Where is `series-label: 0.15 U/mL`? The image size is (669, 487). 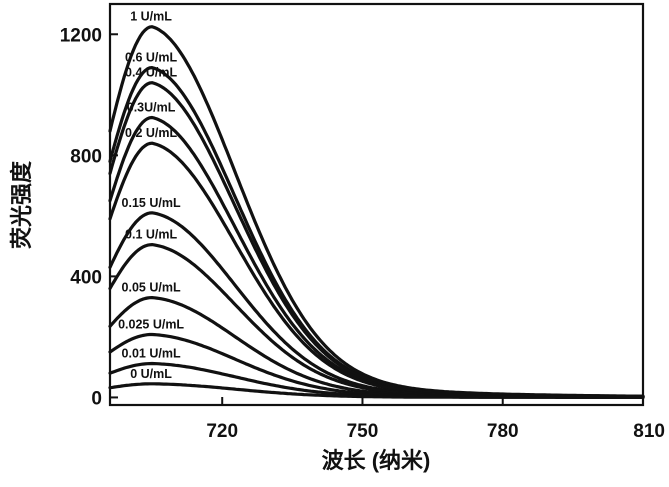
series-label: 0.15 U/mL is located at coordinates (151, 203).